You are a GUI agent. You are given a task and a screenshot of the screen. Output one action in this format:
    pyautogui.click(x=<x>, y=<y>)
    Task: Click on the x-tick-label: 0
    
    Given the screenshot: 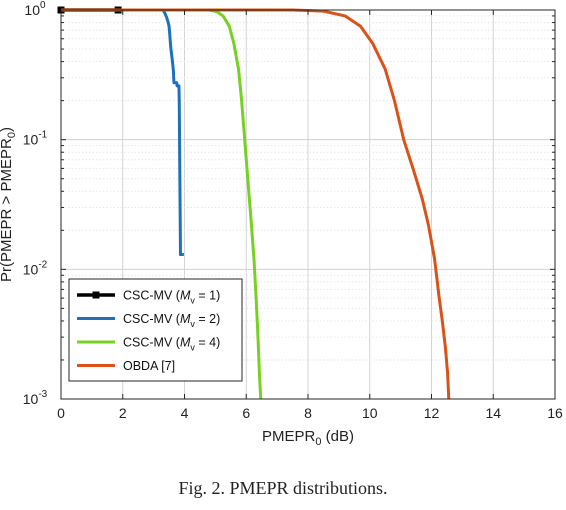 What is the action you would take?
    pyautogui.click(x=61, y=413)
    